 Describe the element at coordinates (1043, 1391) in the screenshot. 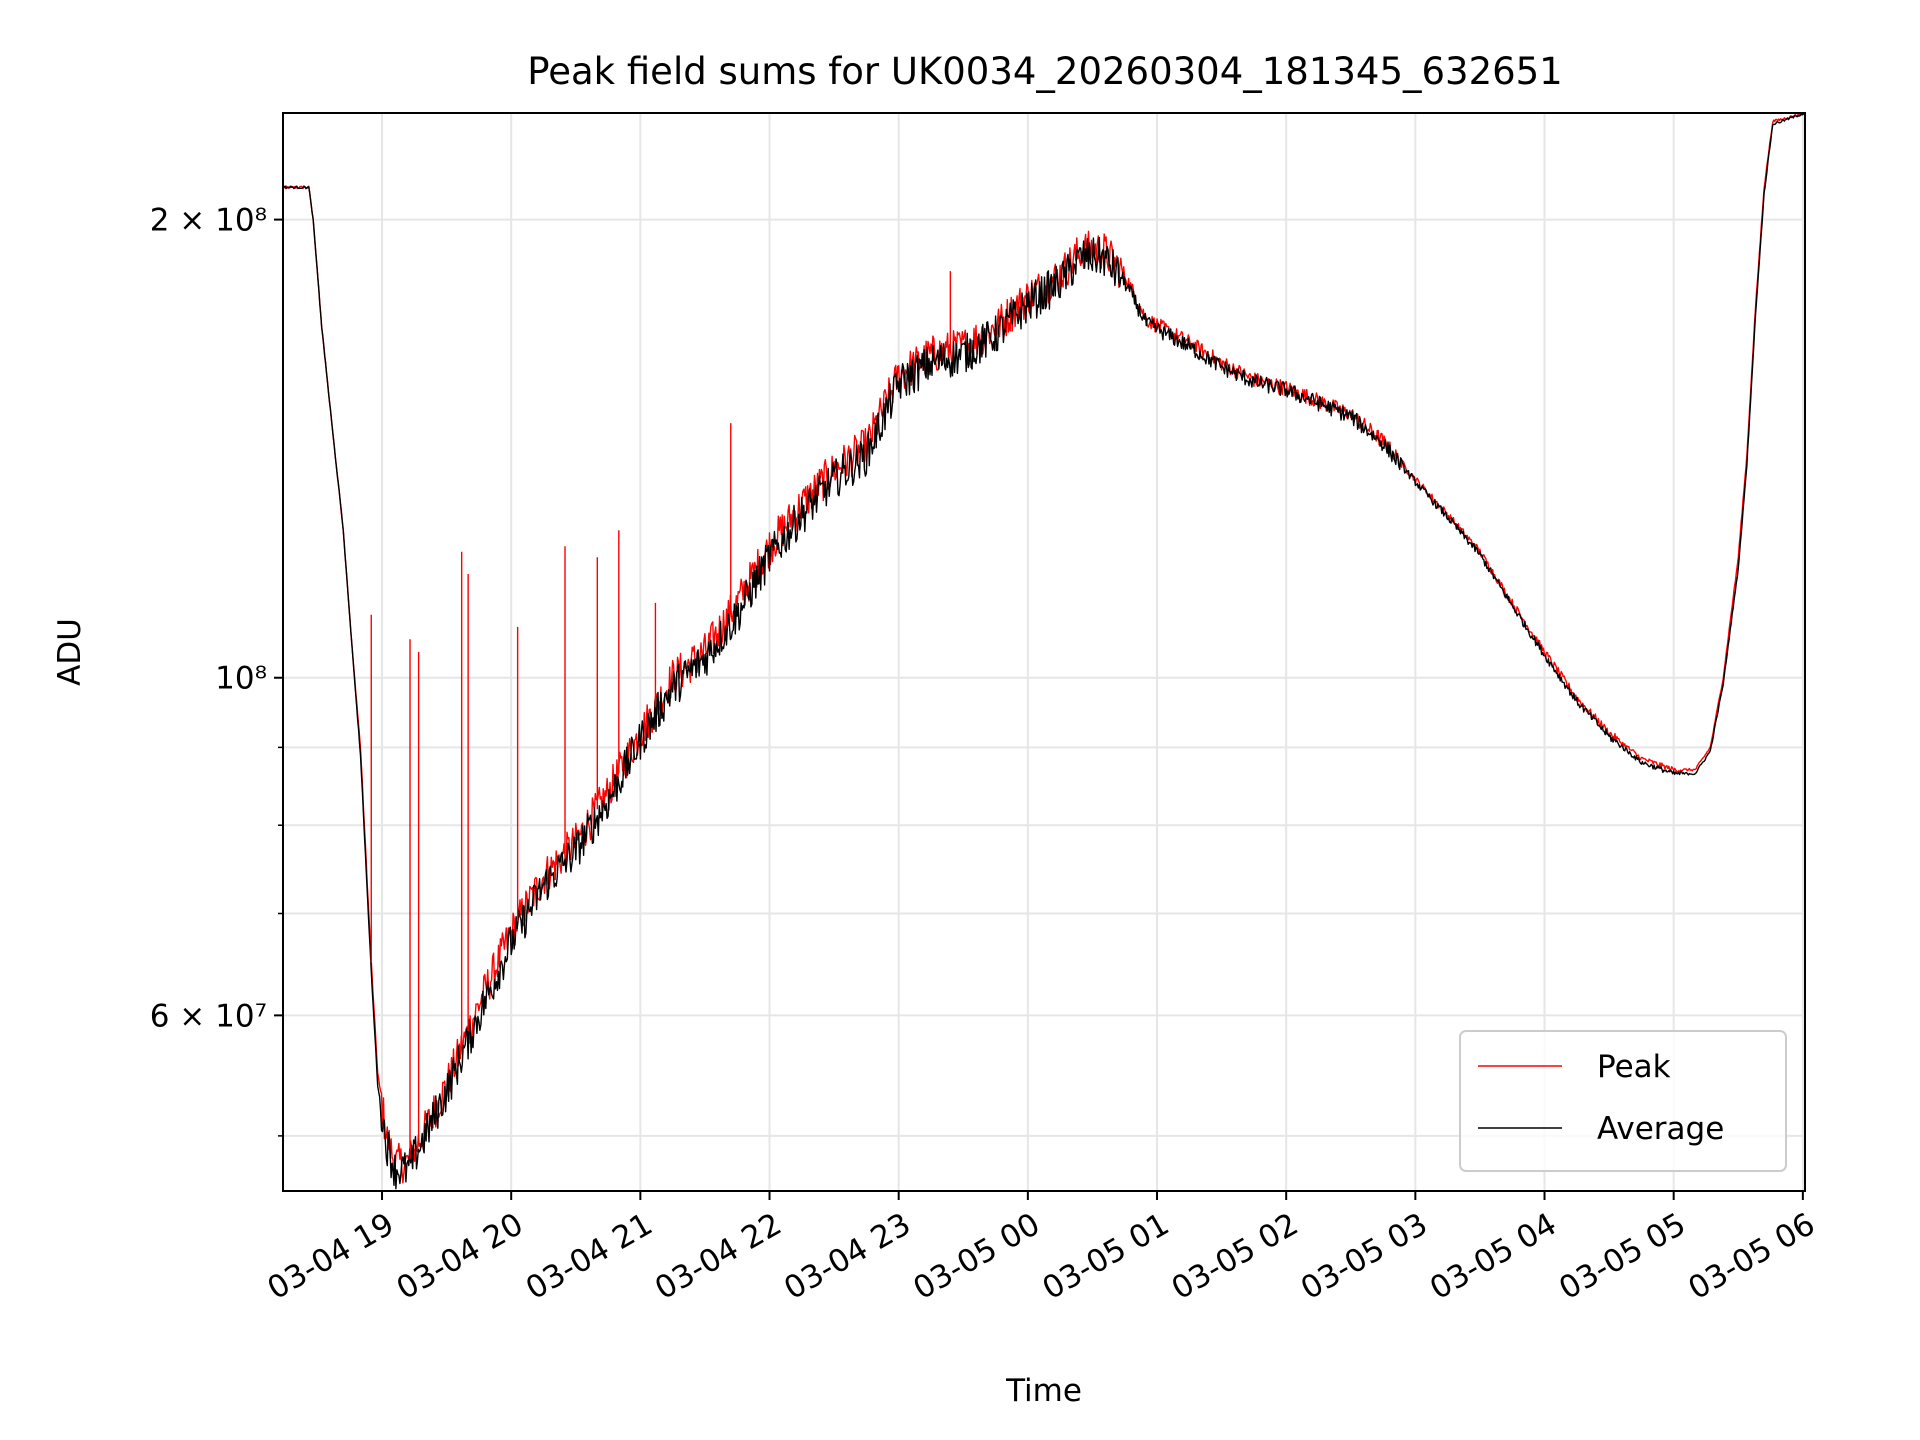

I see `x-axis-label: Time` at that location.